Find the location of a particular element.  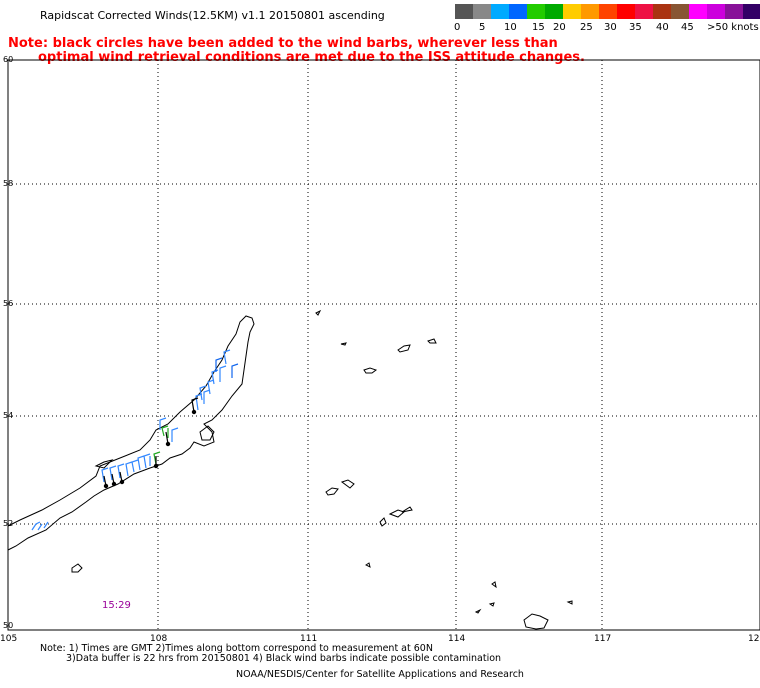

longitude-tick-label: 108 is located at coordinates (158, 639).